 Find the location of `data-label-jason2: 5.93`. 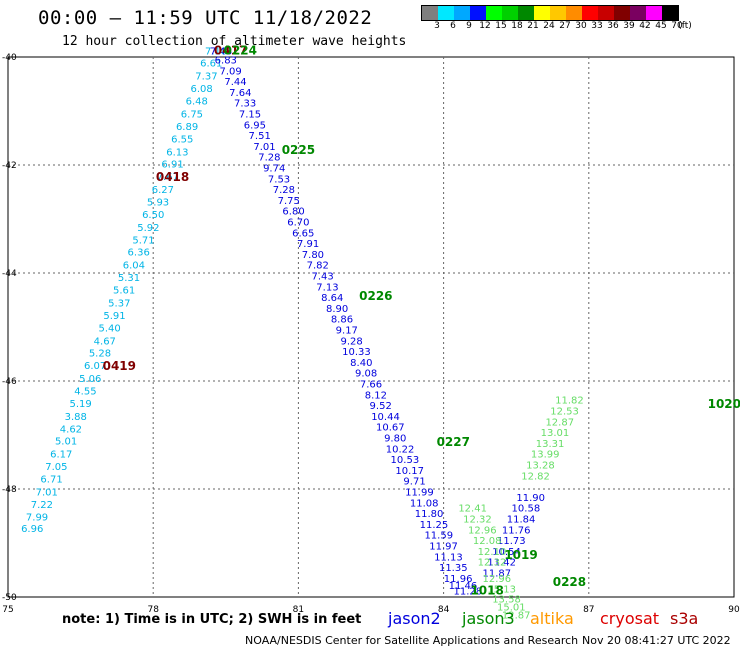

data-label-jason2: 5.93 is located at coordinates (158, 203).